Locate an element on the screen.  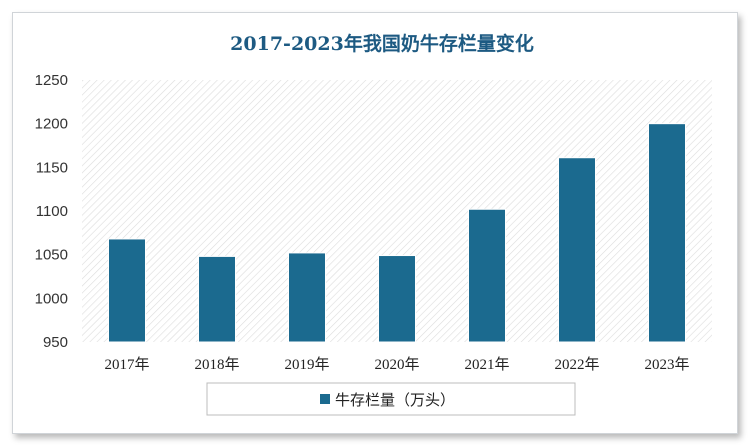
x-tick-label: 2020年 is located at coordinates (396, 364).